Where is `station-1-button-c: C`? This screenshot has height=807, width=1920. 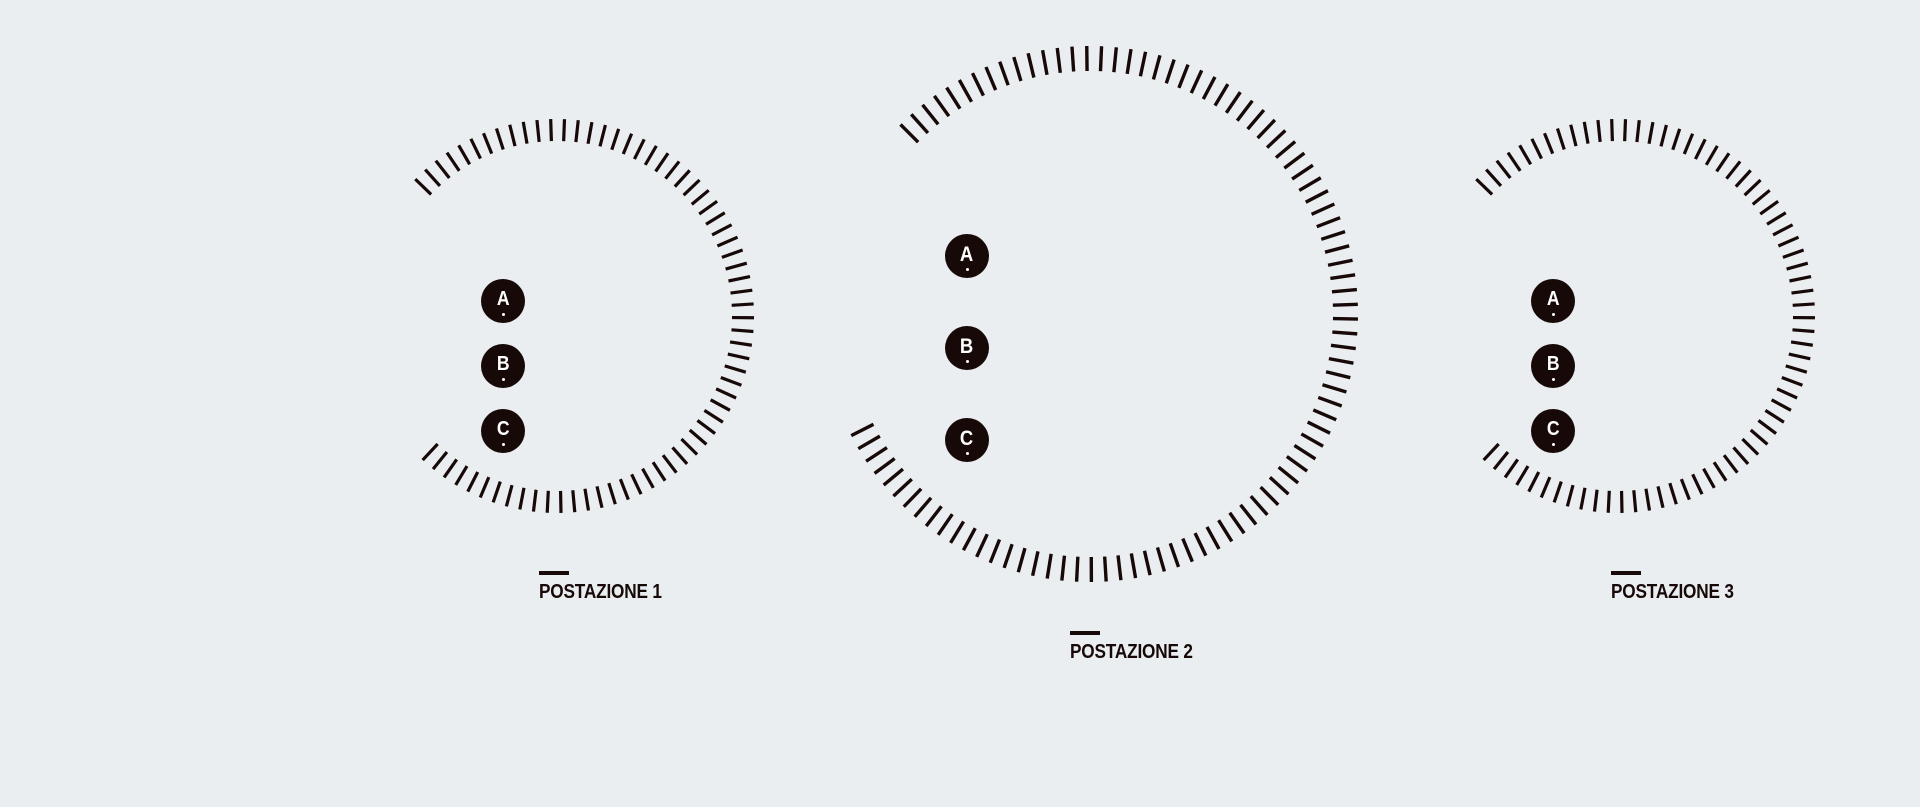 station-1-button-c: C is located at coordinates (503, 431).